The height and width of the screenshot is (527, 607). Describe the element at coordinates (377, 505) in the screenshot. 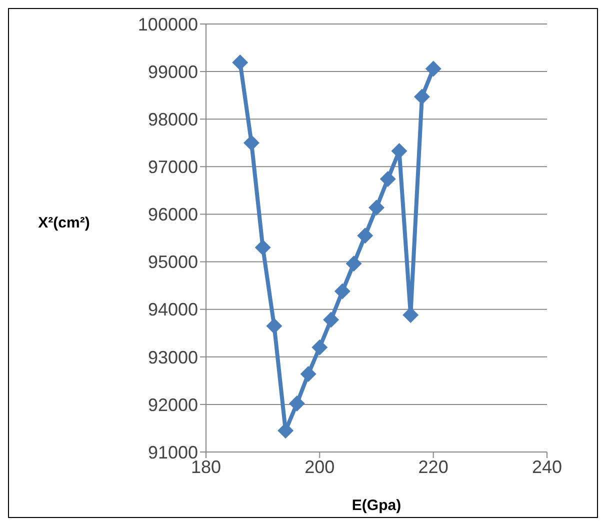

I see `x-axis-title: E(Gpa)` at that location.